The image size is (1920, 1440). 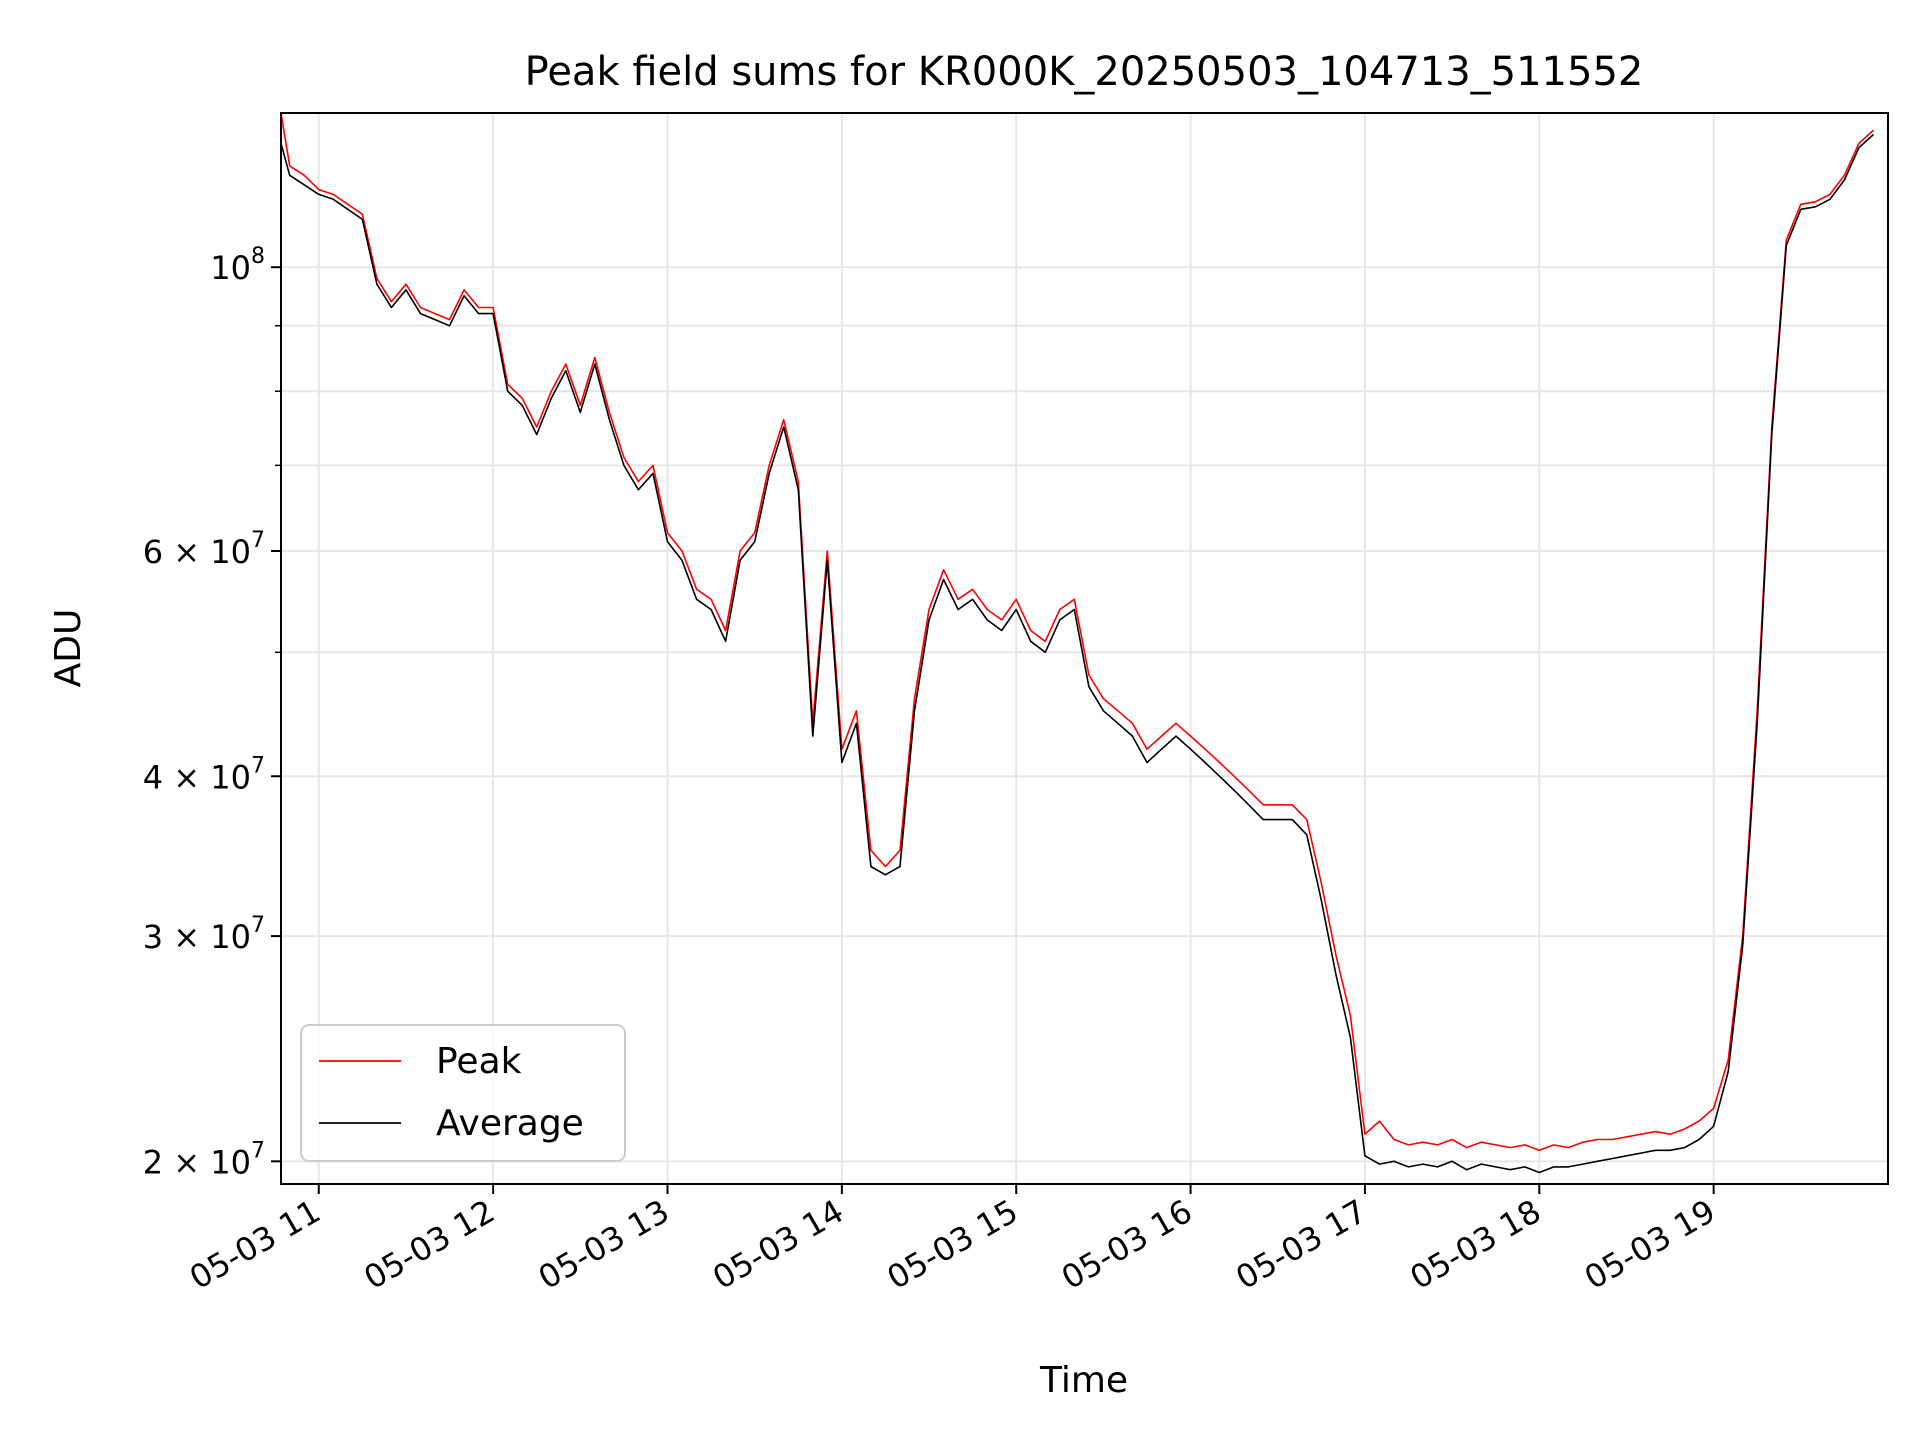 I want to click on legend-label-peak: Peak, so click(x=479, y=1061).